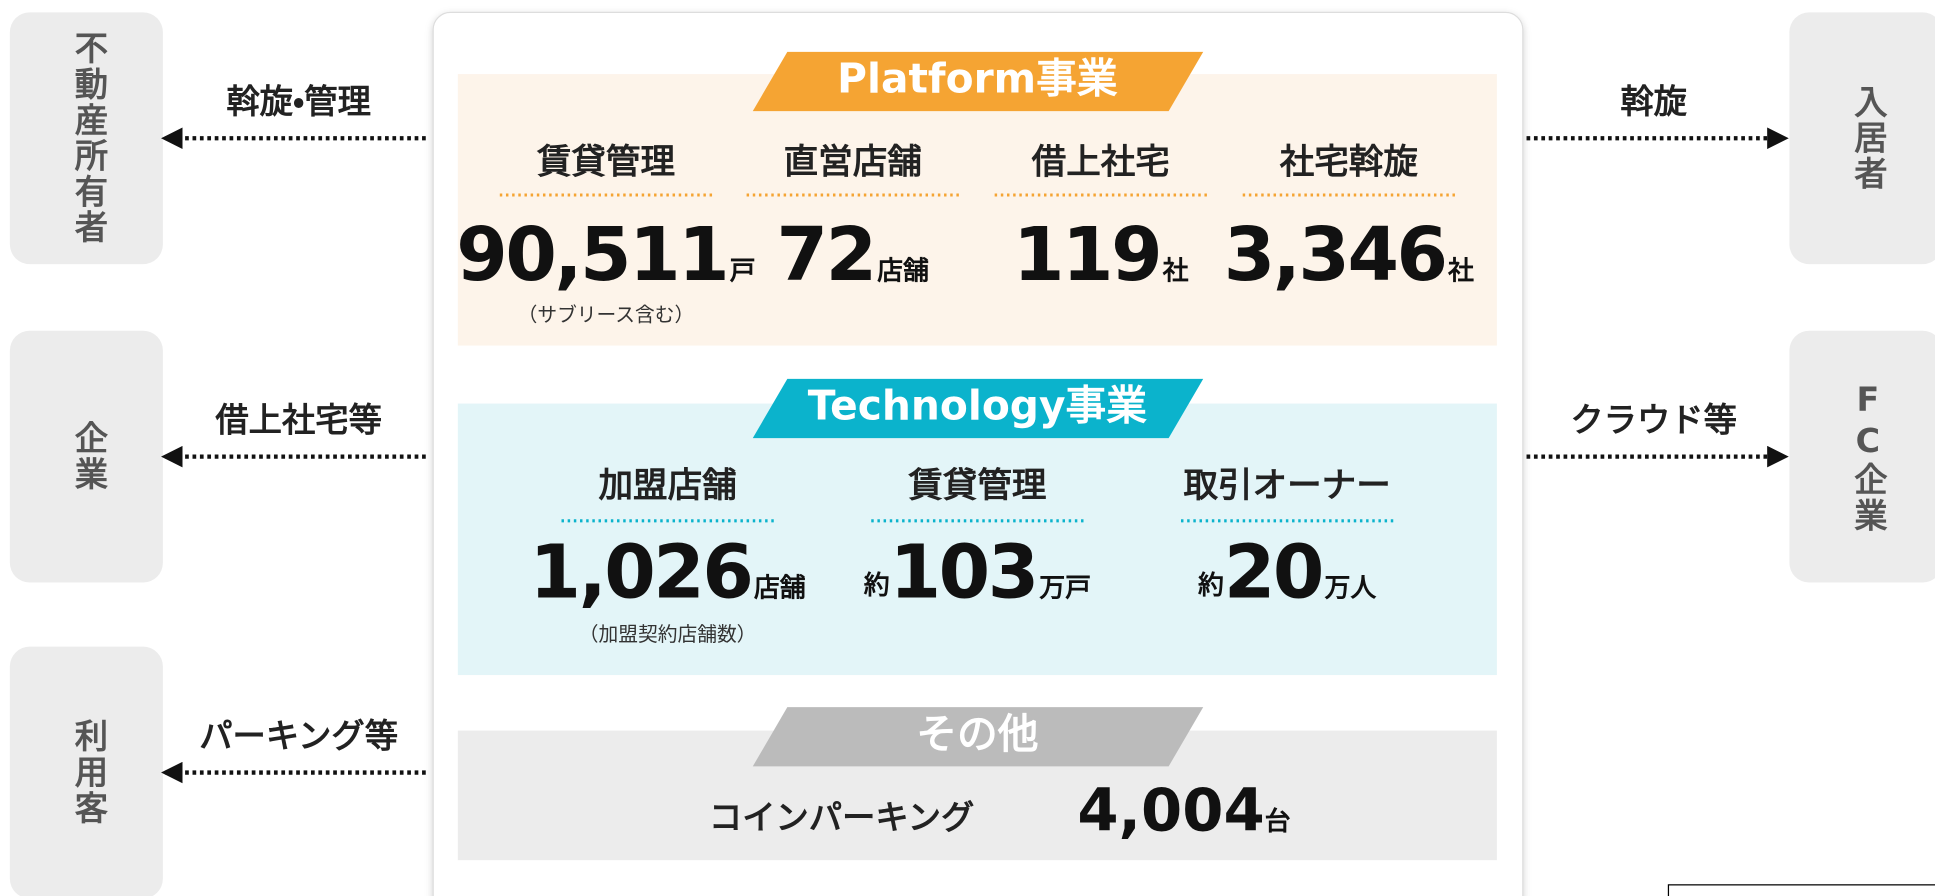  What do you see at coordinates (743, 271) in the screenshot?
I see `unit: 戸` at bounding box center [743, 271].